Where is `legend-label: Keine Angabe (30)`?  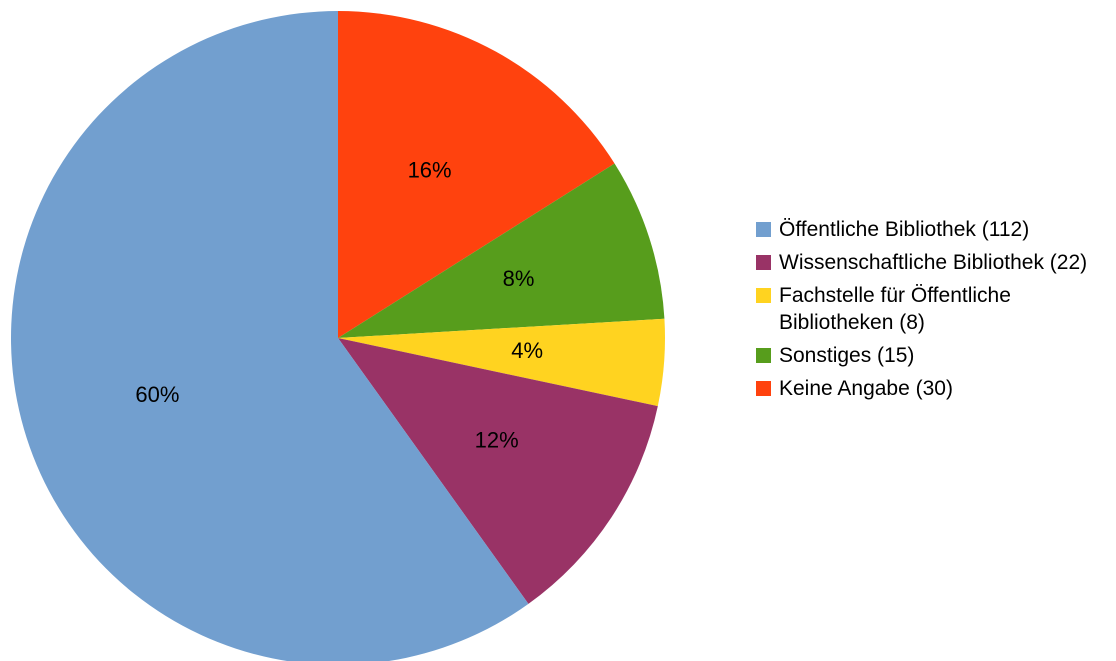 legend-label: Keine Angabe (30) is located at coordinates (866, 388).